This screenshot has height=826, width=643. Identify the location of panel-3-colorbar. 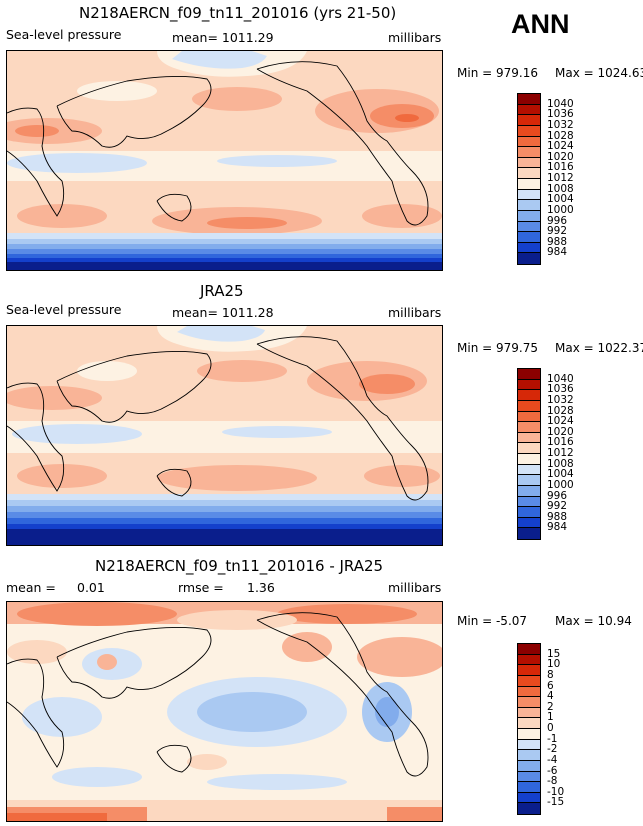
(529, 729).